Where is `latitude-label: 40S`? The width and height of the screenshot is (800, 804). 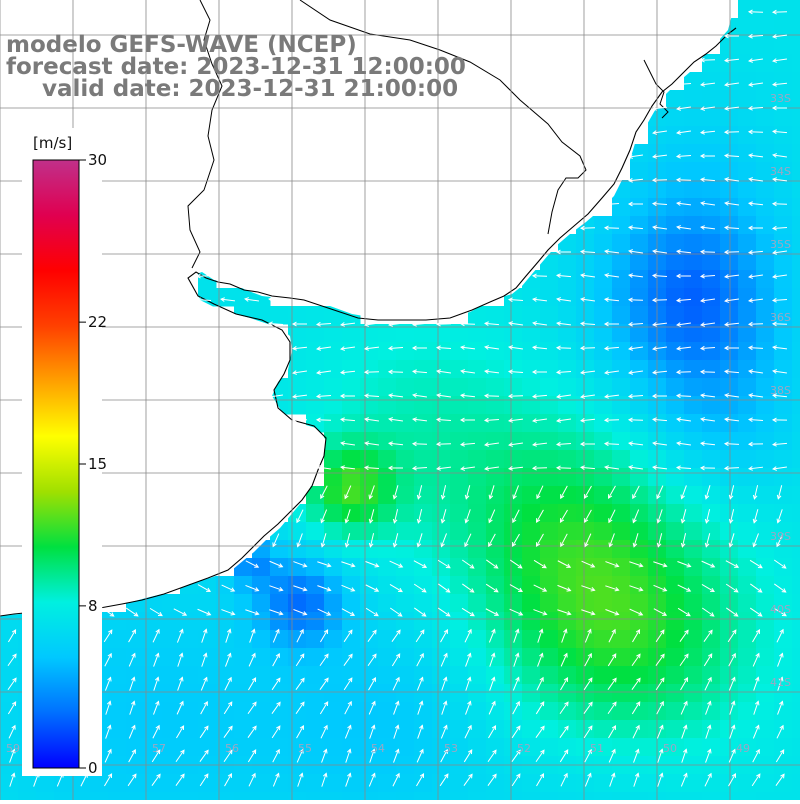 latitude-label: 40S is located at coordinates (780, 609).